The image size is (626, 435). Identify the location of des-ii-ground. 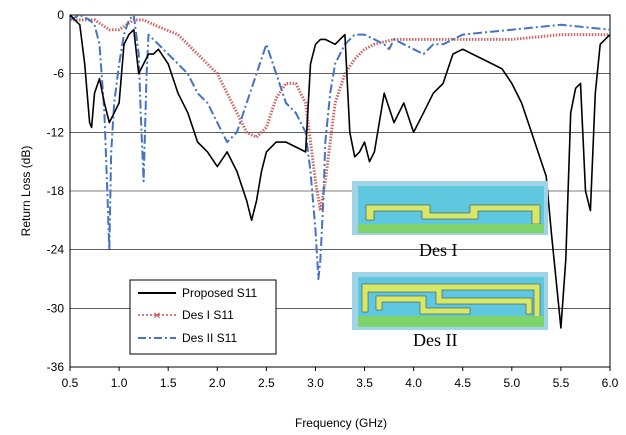
(451, 321).